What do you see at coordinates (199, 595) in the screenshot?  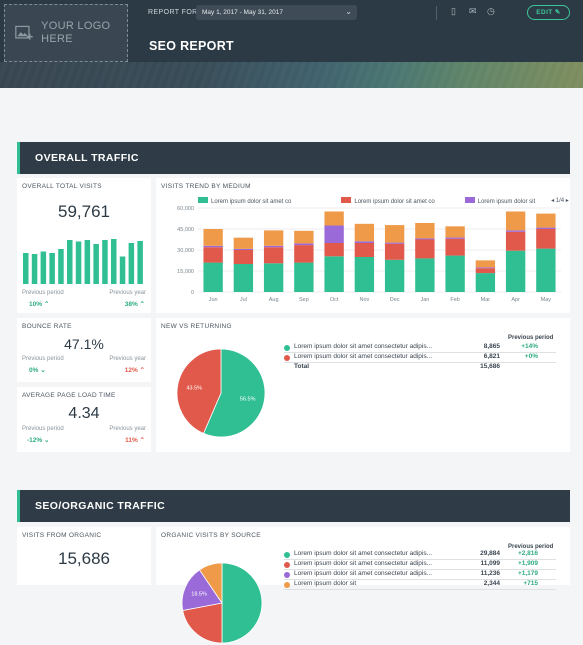 I see `slice-label: 18.5%` at bounding box center [199, 595].